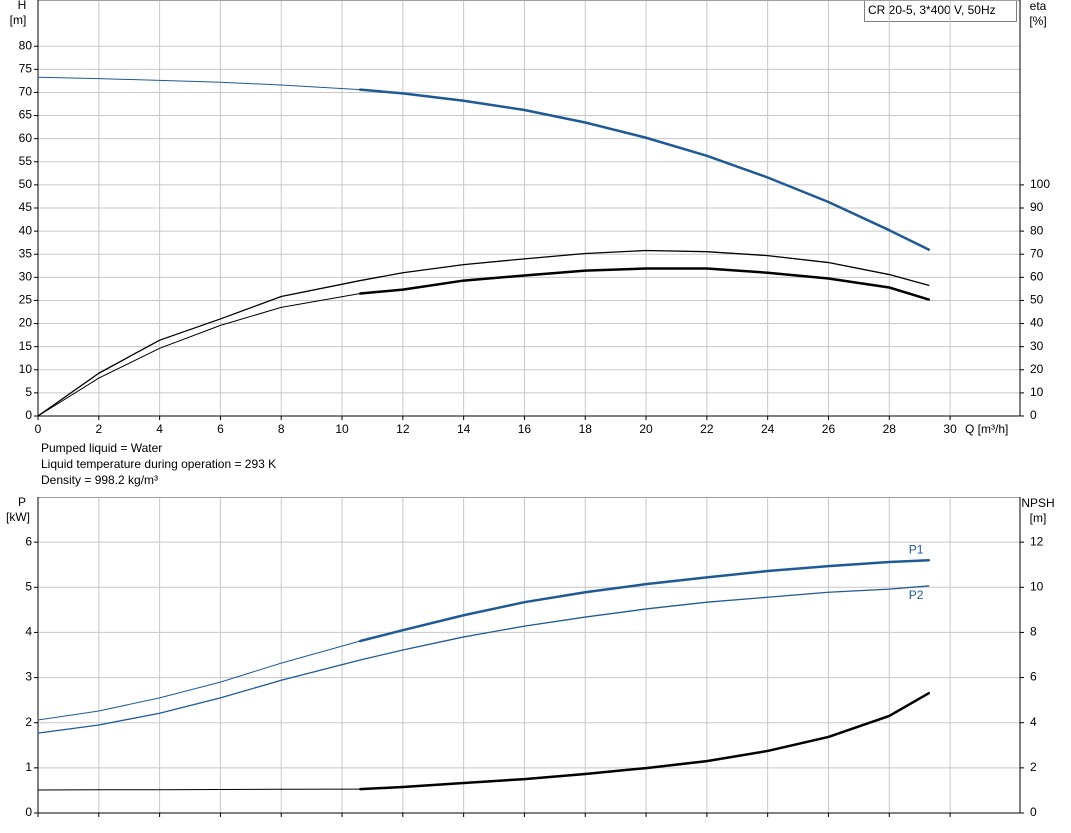  I want to click on x-tick-label: 12, so click(403, 429).